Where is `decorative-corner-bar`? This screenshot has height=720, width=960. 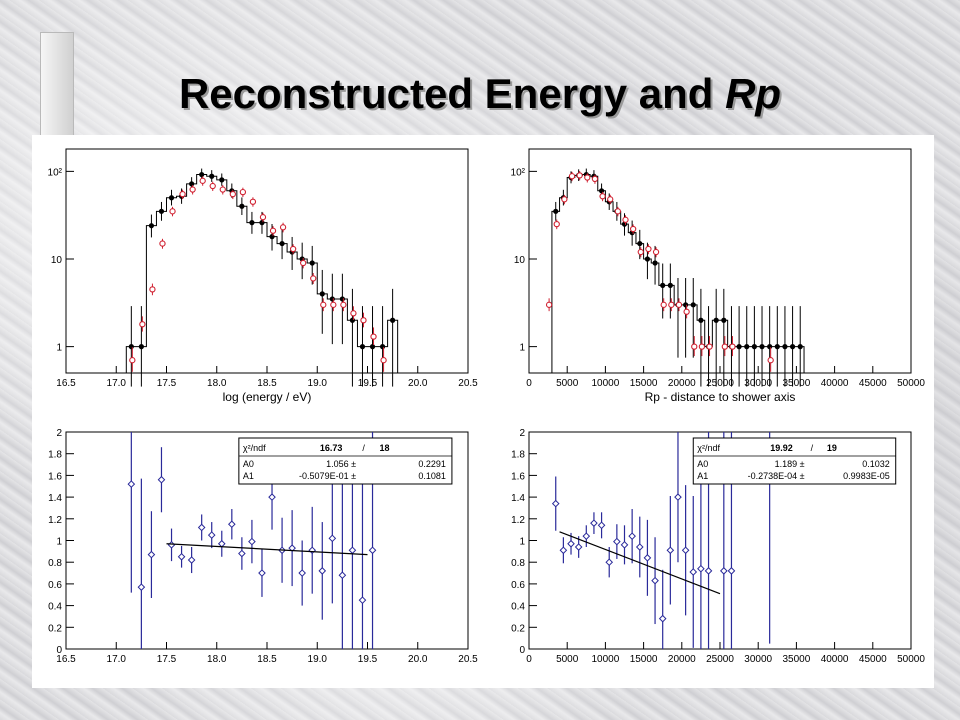
decorative-corner-bar is located at coordinates (57, 85).